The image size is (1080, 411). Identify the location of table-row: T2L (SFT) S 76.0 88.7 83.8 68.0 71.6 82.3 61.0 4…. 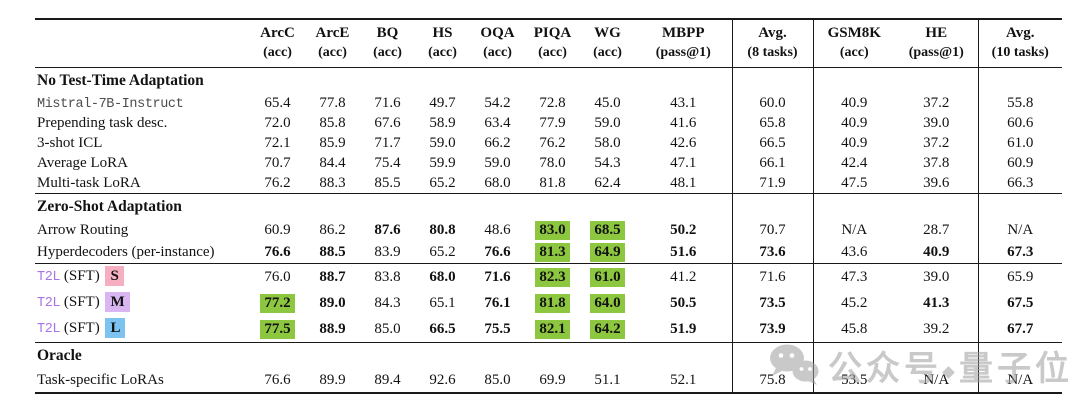
(548, 276).